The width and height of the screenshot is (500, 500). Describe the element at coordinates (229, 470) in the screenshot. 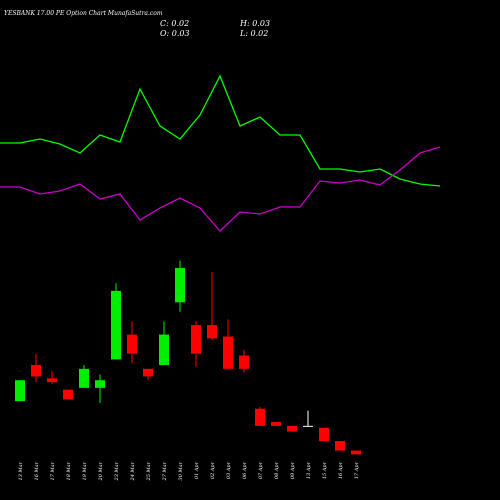

I see `x-tick-label: 03 Apr` at that location.